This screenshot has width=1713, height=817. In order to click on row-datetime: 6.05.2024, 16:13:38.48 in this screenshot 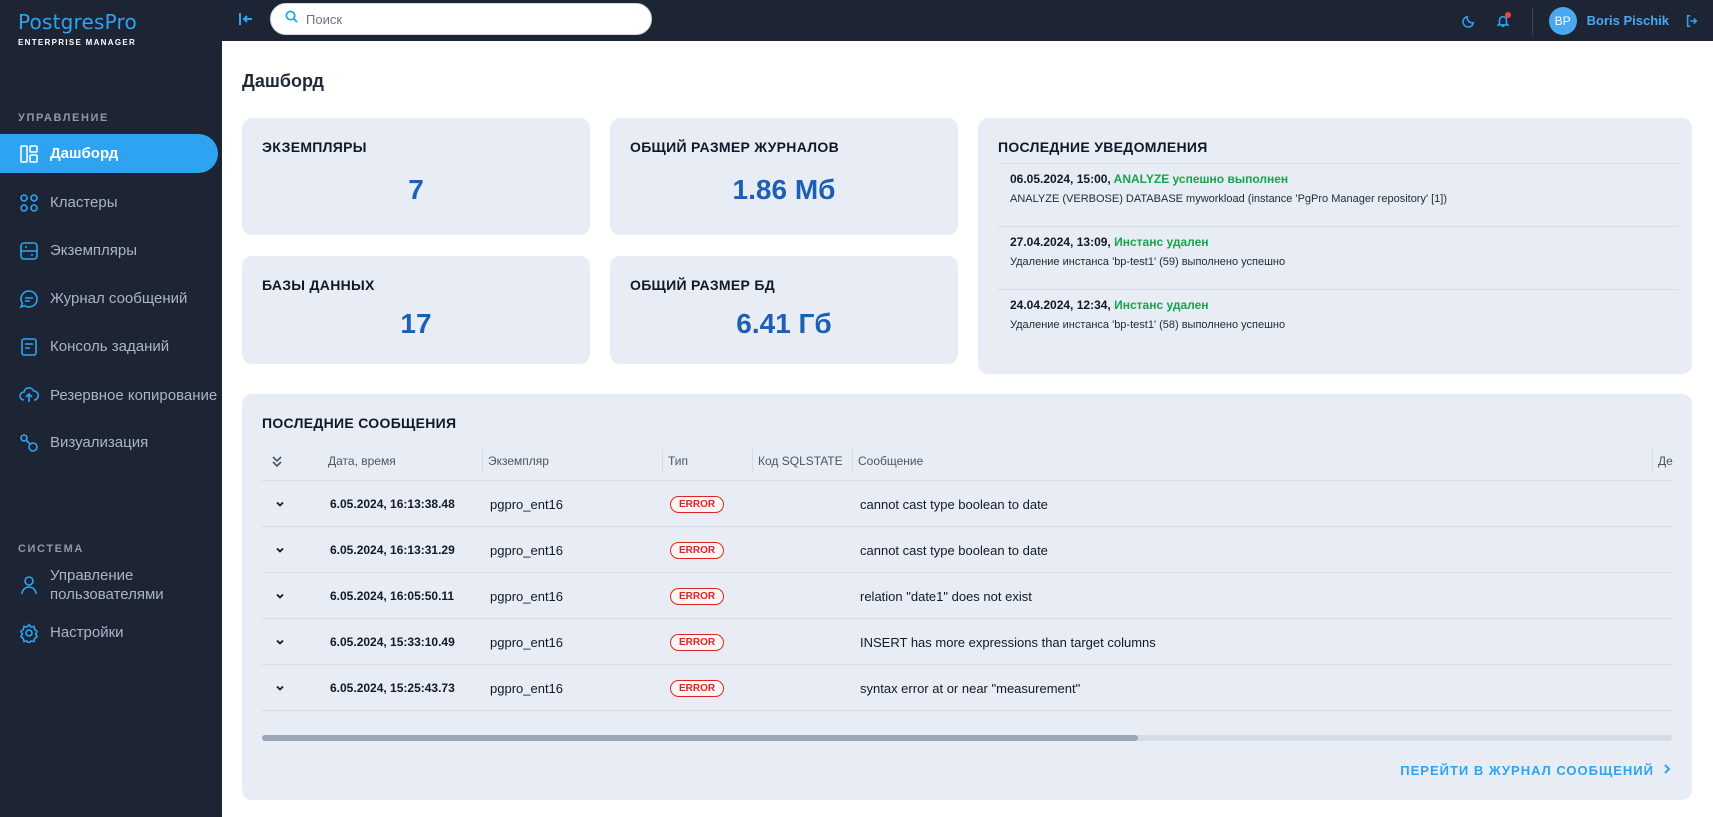, I will do `click(392, 504)`.